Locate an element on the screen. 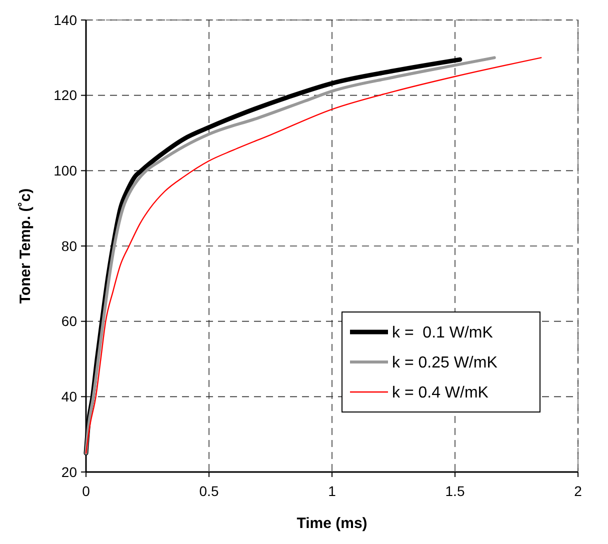 This screenshot has width=608, height=544. x-tick-label: 0.5 is located at coordinates (209, 491).